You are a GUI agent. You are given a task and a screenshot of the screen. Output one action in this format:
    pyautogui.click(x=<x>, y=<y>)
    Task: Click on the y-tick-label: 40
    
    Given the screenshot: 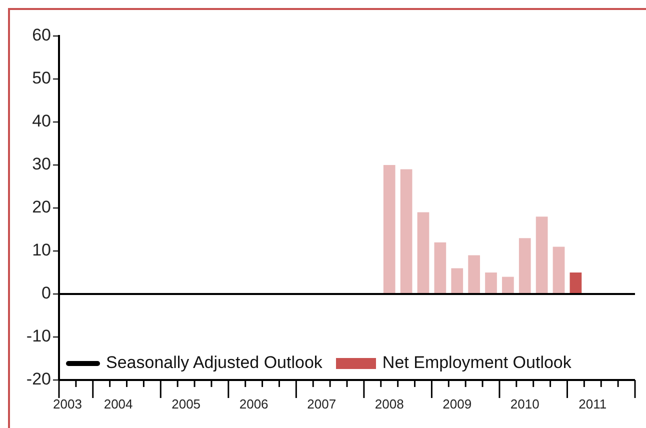 What is the action you would take?
    pyautogui.click(x=41, y=121)
    